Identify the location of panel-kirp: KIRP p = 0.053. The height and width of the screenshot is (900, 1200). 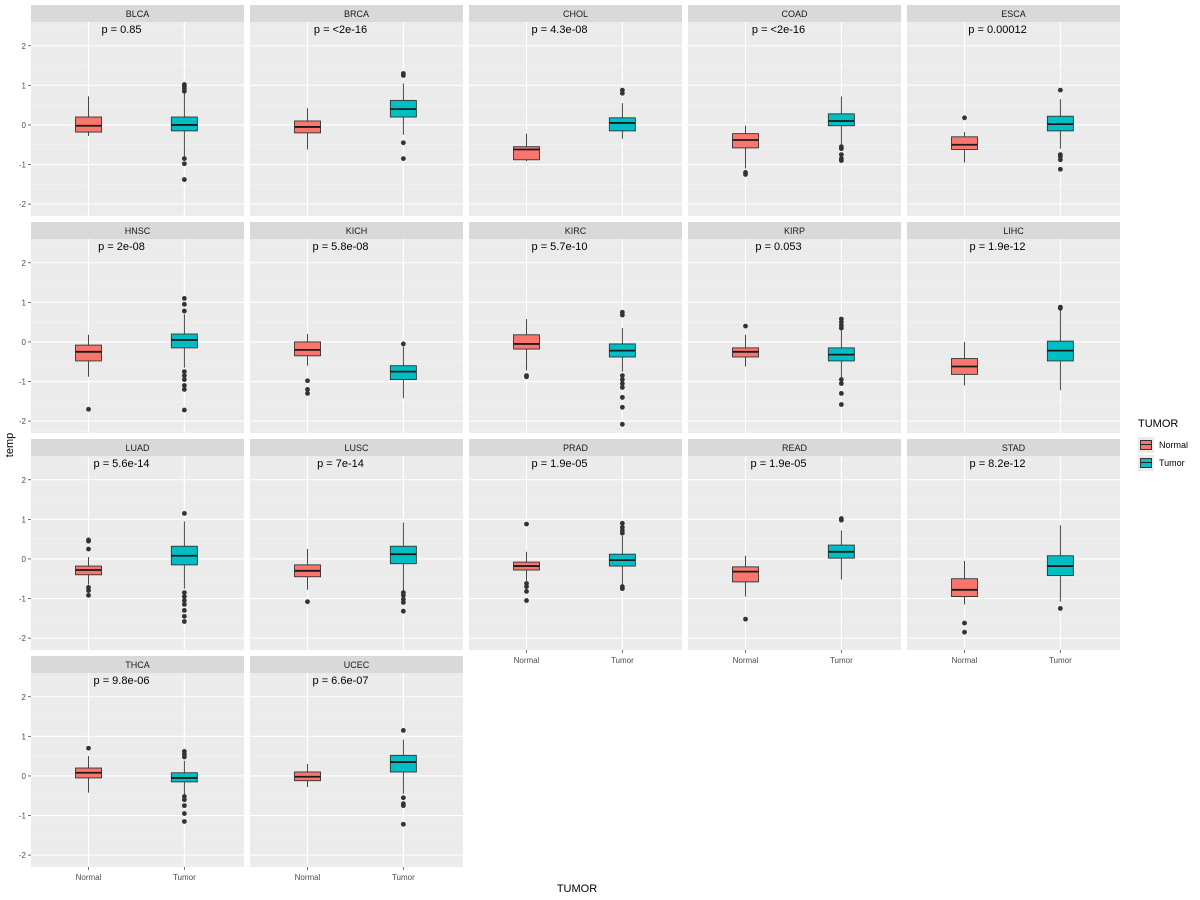
(794, 327).